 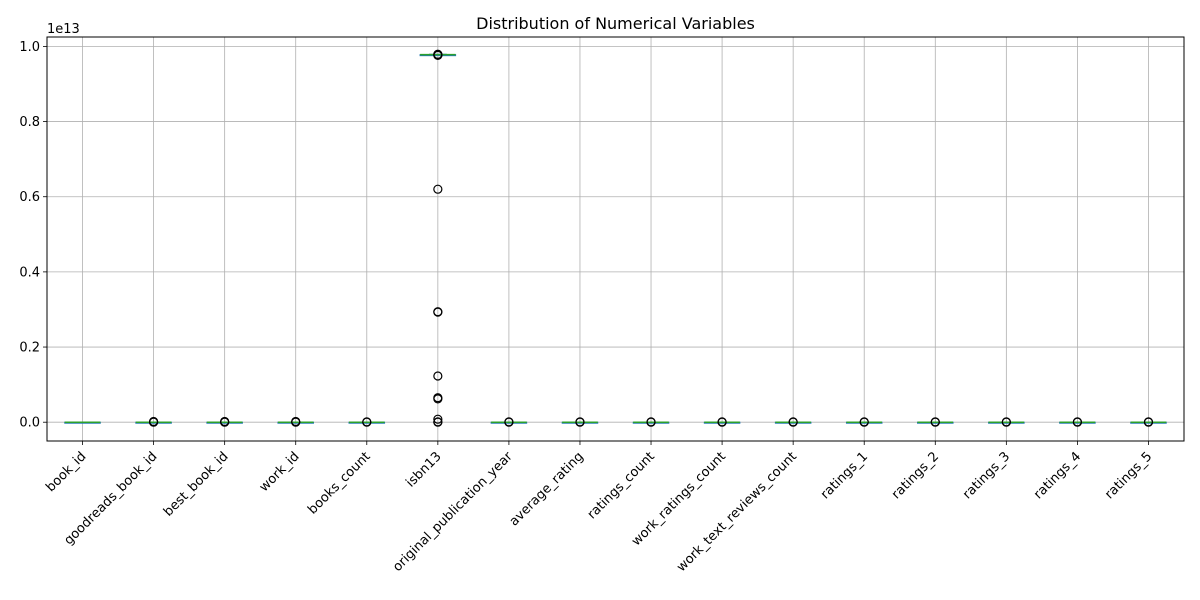 I want to click on y-tick-label: 0.4, so click(x=29, y=272).